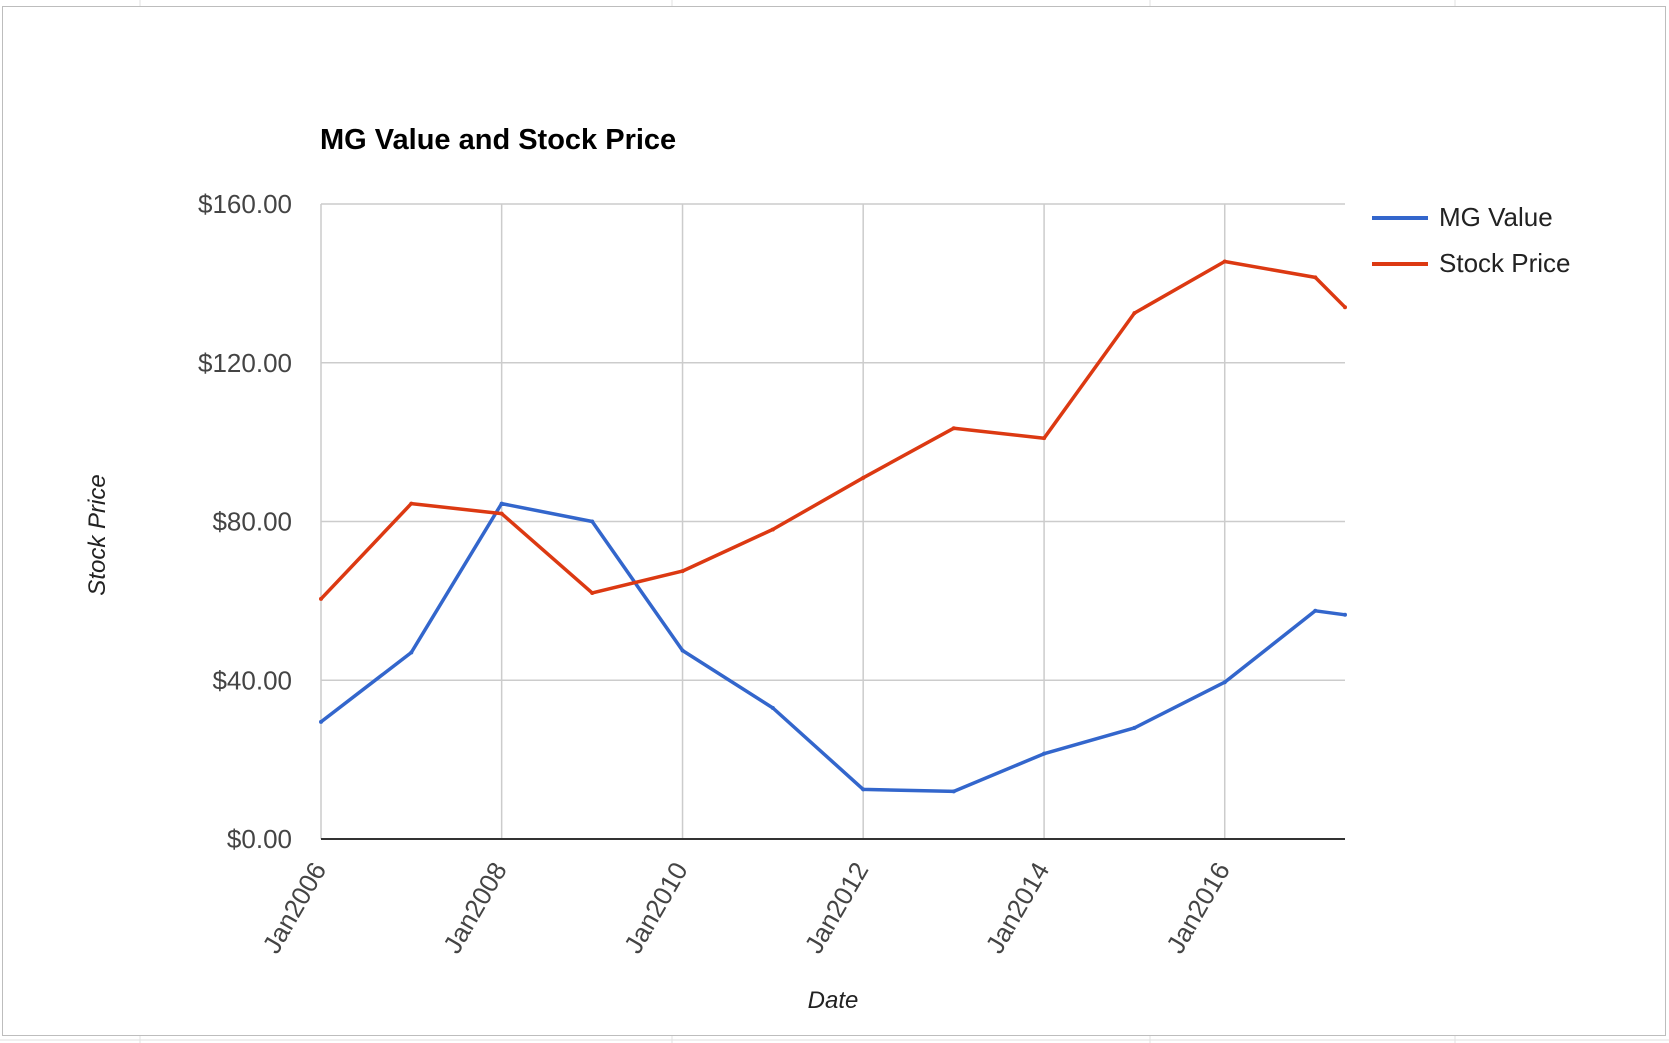  I want to click on x-tick-label: Jan2006, so click(294, 907).